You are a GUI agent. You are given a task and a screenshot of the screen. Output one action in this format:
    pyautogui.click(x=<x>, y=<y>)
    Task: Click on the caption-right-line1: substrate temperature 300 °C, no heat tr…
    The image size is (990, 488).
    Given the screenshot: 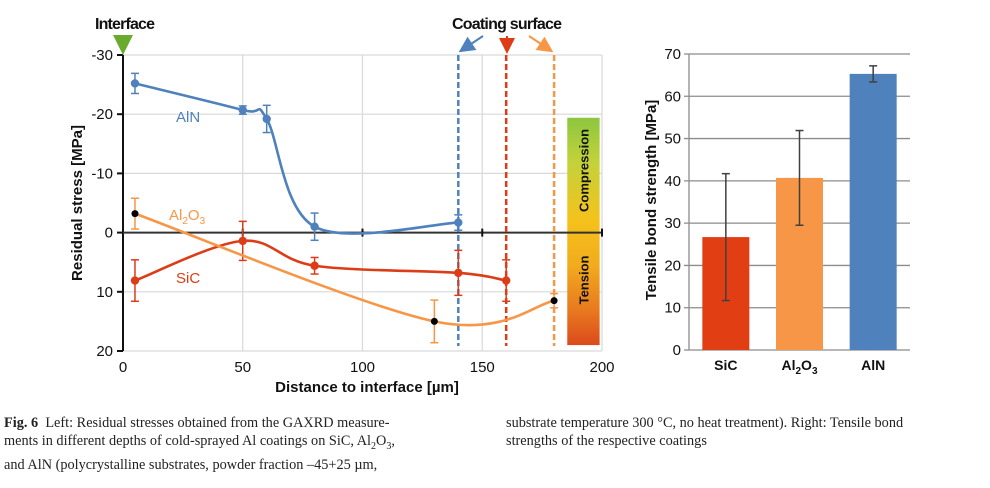 What is the action you would take?
    pyautogui.click(x=705, y=423)
    